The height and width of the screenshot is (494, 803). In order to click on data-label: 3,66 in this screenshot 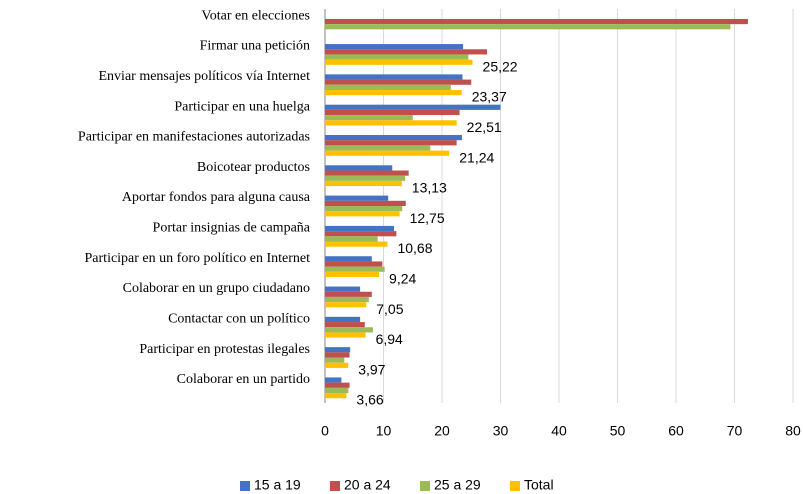, I will do `click(369, 400)`.